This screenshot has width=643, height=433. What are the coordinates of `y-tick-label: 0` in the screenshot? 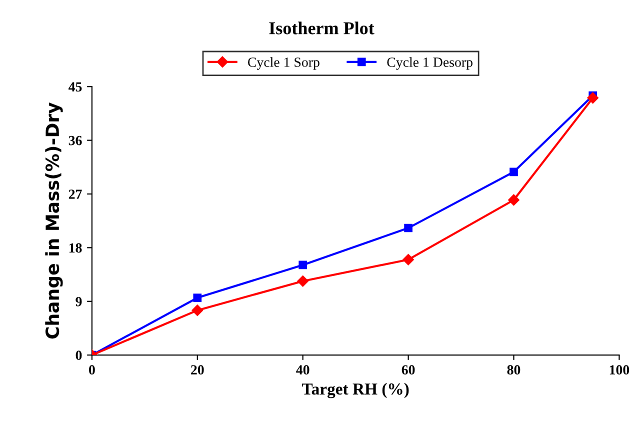 It's located at (79, 355).